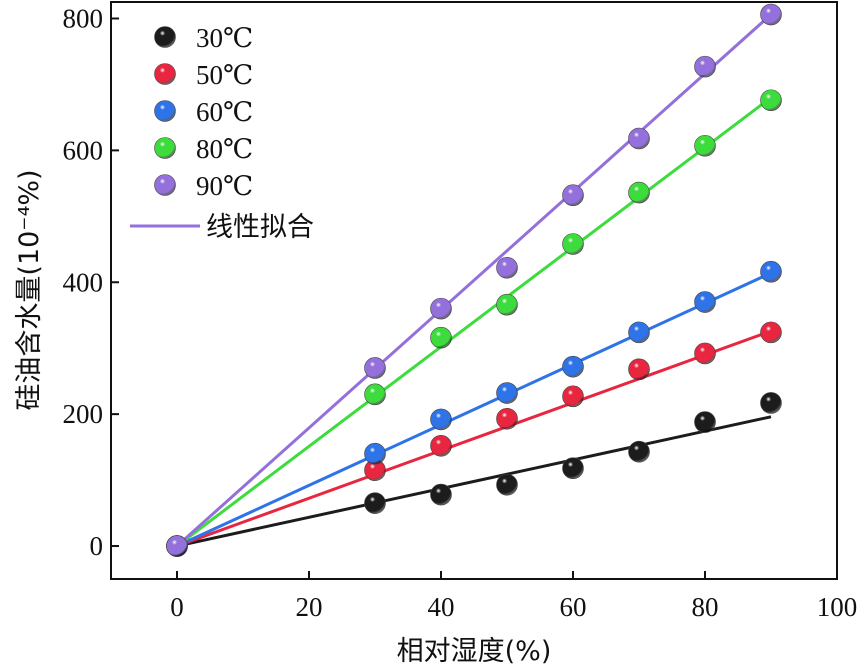 The image size is (866, 670). Describe the element at coordinates (224, 38) in the screenshot. I see `legend-label: 30℃` at that location.